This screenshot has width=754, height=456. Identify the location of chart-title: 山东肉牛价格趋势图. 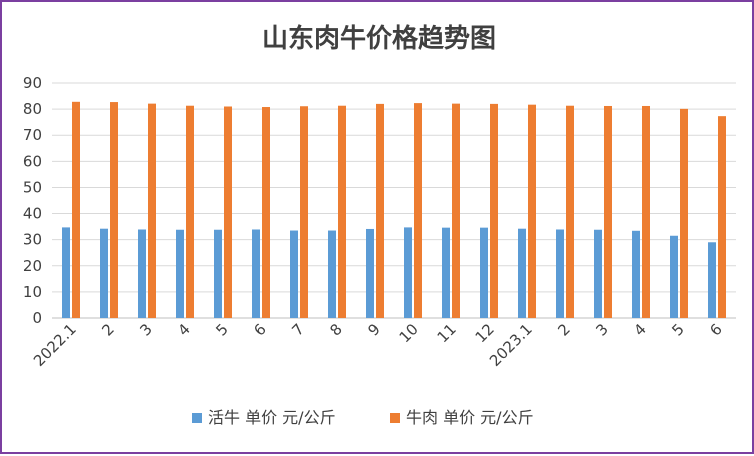
(379, 38).